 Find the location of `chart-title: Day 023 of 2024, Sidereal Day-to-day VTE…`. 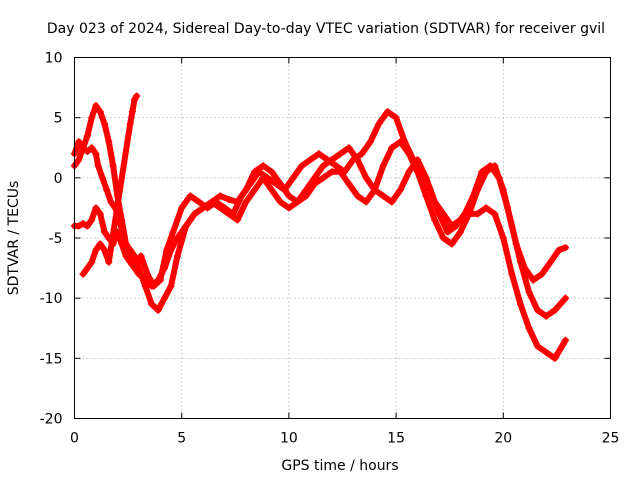

chart-title: Day 023 of 2024, Sidereal Day-to-day VTE… is located at coordinates (326, 29).